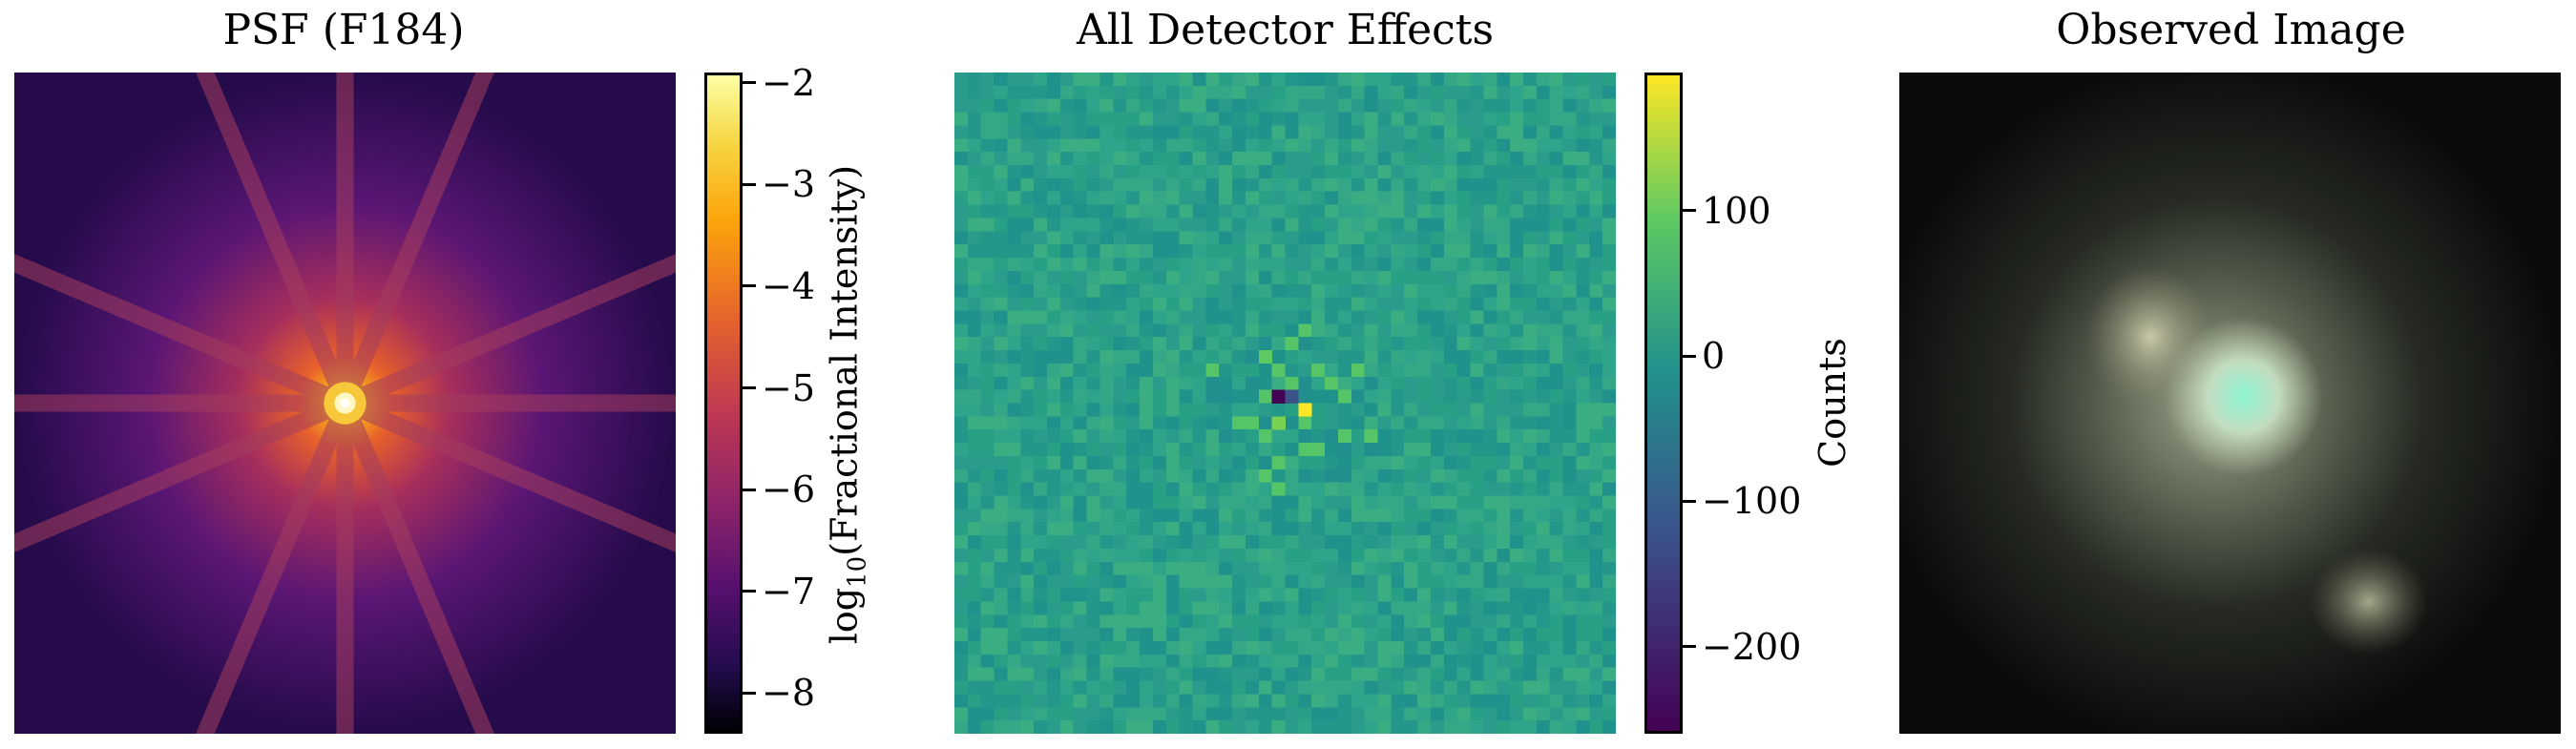 Image resolution: width=2576 pixels, height=749 pixels. I want to click on psf-title: PSF (F184), so click(343, 30).